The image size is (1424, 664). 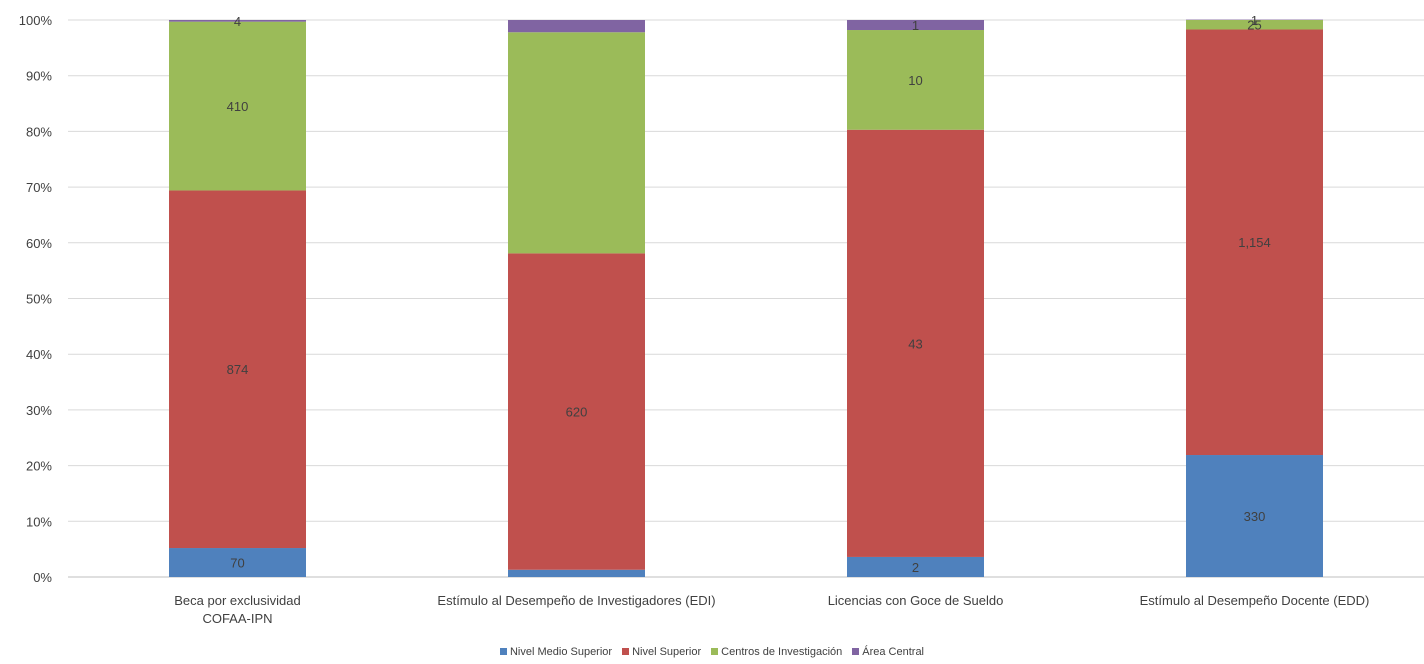 I want to click on data-label: 410, so click(x=238, y=106).